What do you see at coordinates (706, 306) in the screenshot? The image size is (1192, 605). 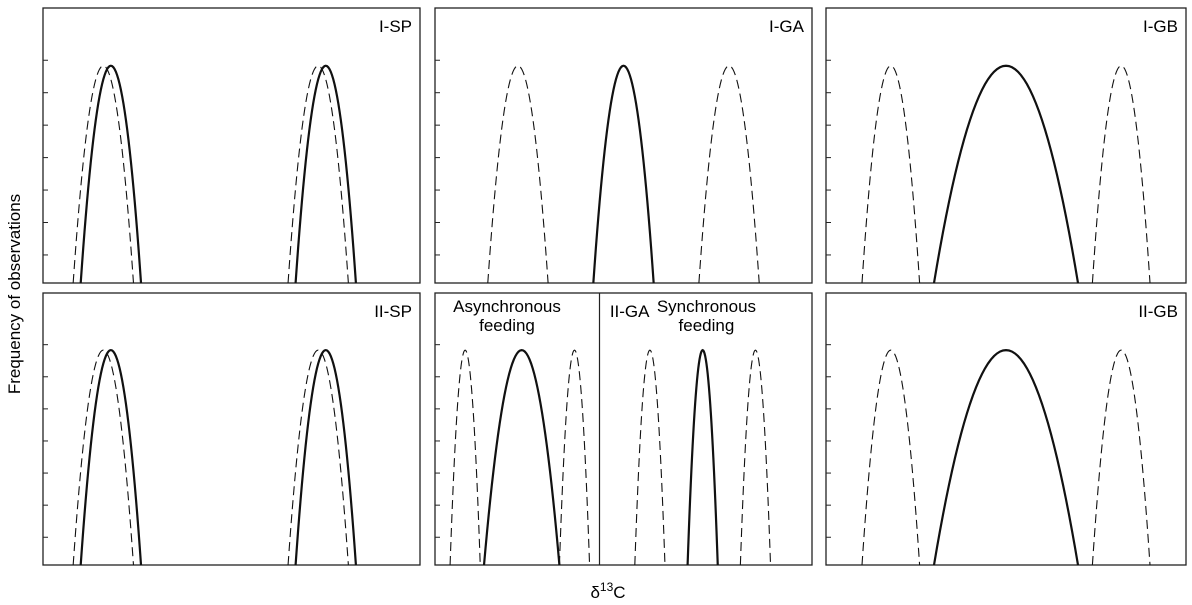 I see `annotation-text: Synchronous` at bounding box center [706, 306].